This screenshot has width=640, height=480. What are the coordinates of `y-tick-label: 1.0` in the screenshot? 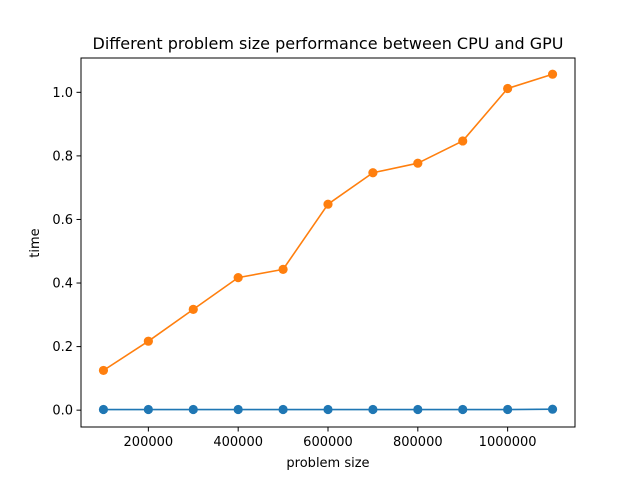 It's located at (62, 93).